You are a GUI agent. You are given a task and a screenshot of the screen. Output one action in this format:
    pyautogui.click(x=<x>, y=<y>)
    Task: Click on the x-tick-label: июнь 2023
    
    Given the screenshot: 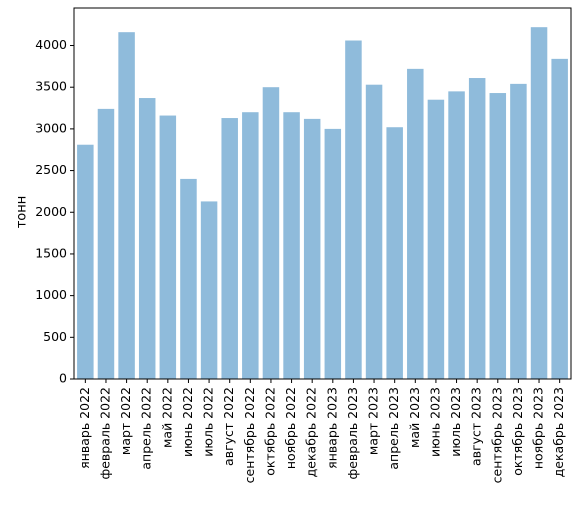 What is the action you would take?
    pyautogui.click(x=434, y=422)
    